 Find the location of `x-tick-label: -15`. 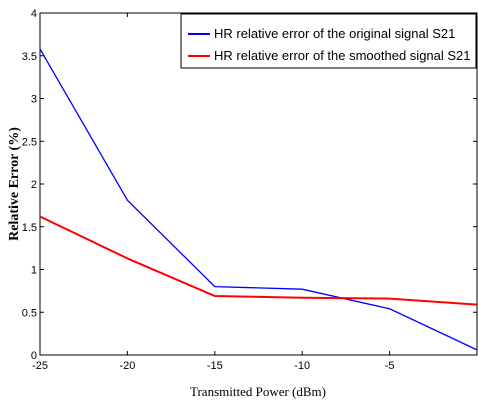

x-tick-label: -15 is located at coordinates (215, 366).